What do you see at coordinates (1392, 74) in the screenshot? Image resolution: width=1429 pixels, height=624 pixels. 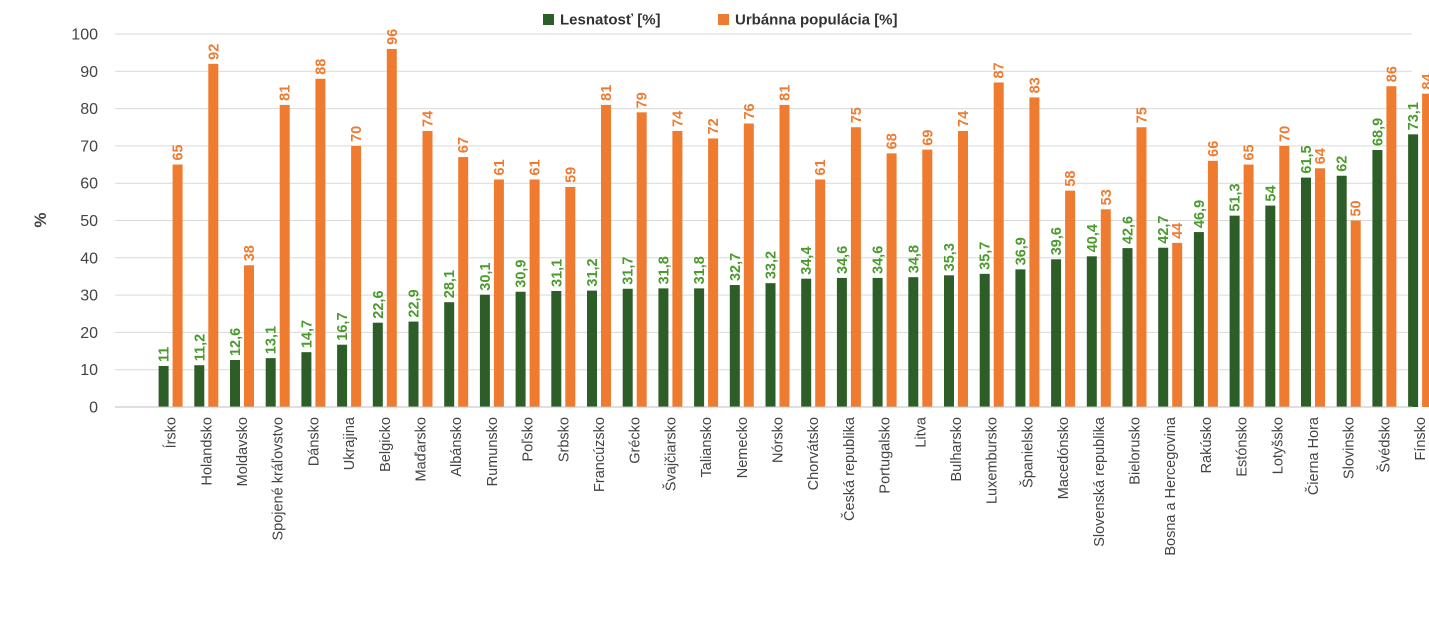 I see `data-label-urbanna-populacia: 86` at bounding box center [1392, 74].